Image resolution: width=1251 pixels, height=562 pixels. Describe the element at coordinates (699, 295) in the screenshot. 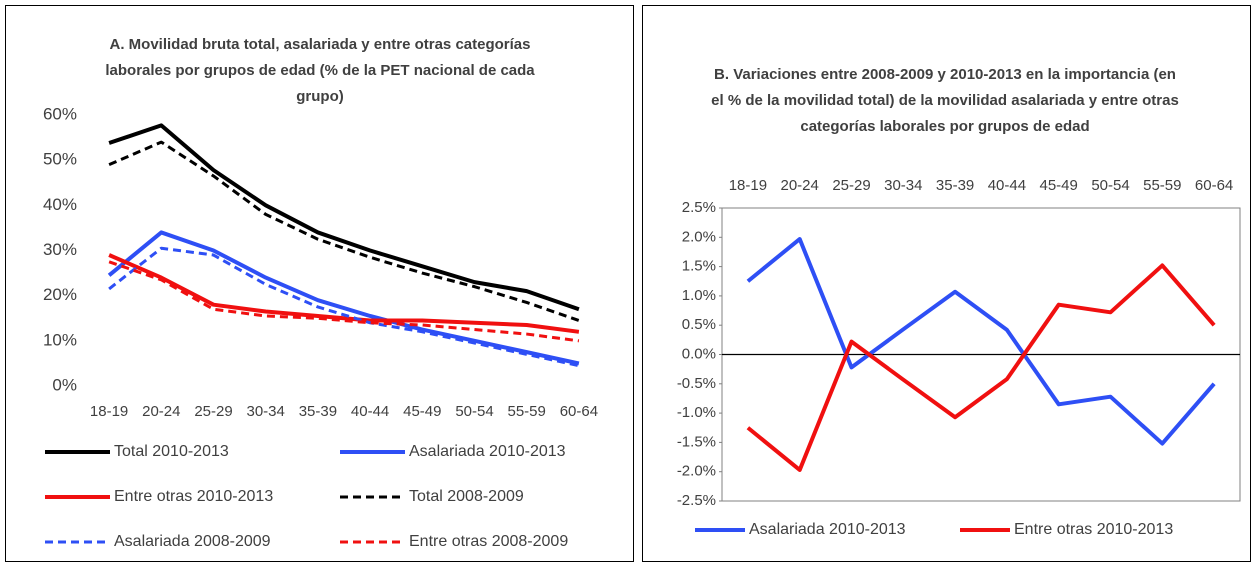

I see `y-tick-label: 1.0%` at that location.